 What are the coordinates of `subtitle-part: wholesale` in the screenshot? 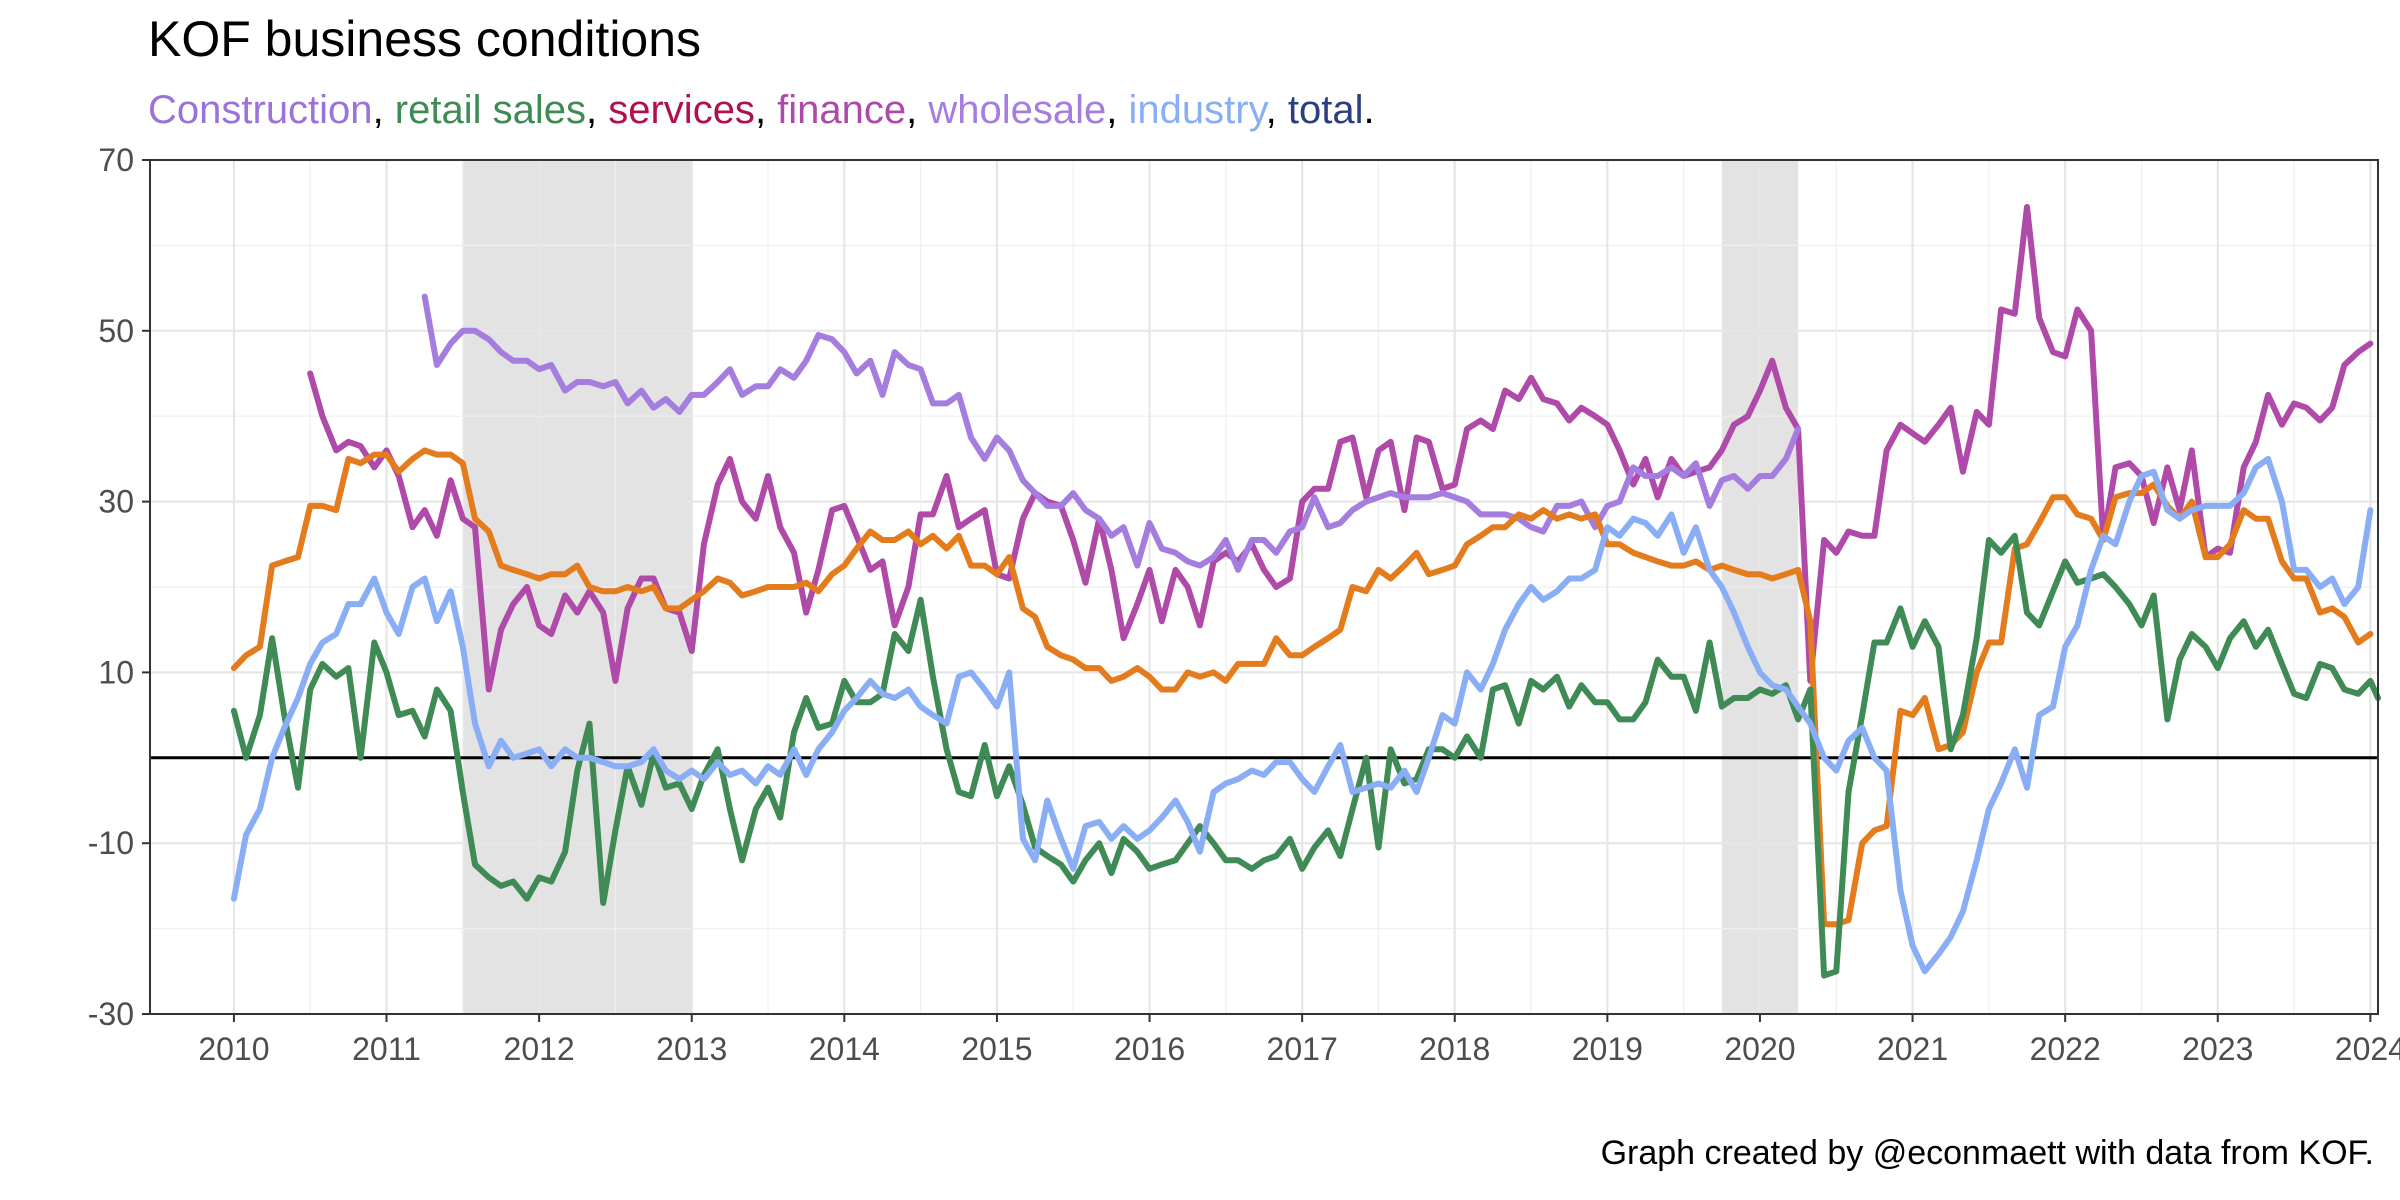 It's located at (1017, 110).